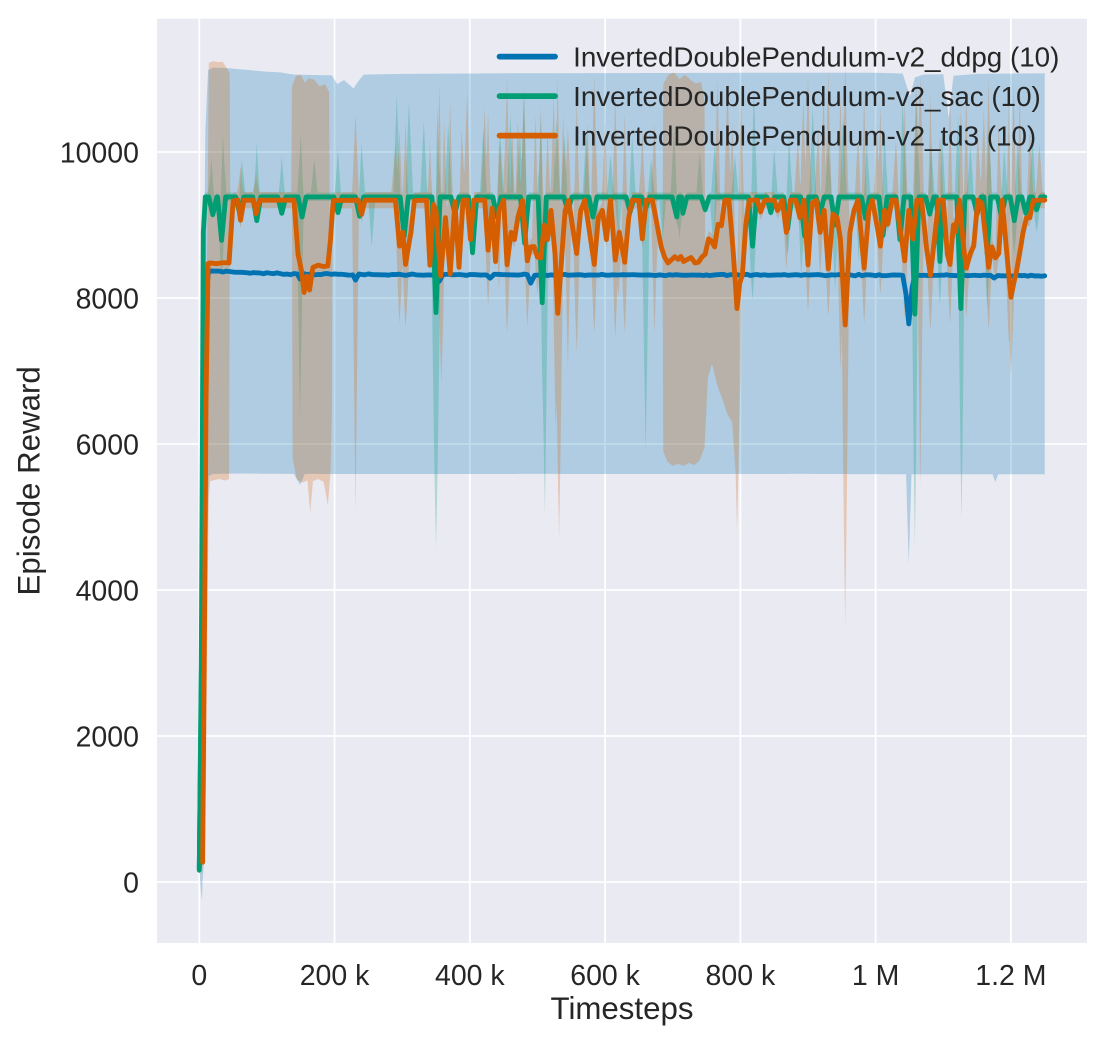 This screenshot has width=1107, height=1049. Describe the element at coordinates (807, 96) in the screenshot. I see `svg-text:InvertedDoublePendulum-v2_sac: InvertedDoublePendulum-v2_sac (10)` at that location.